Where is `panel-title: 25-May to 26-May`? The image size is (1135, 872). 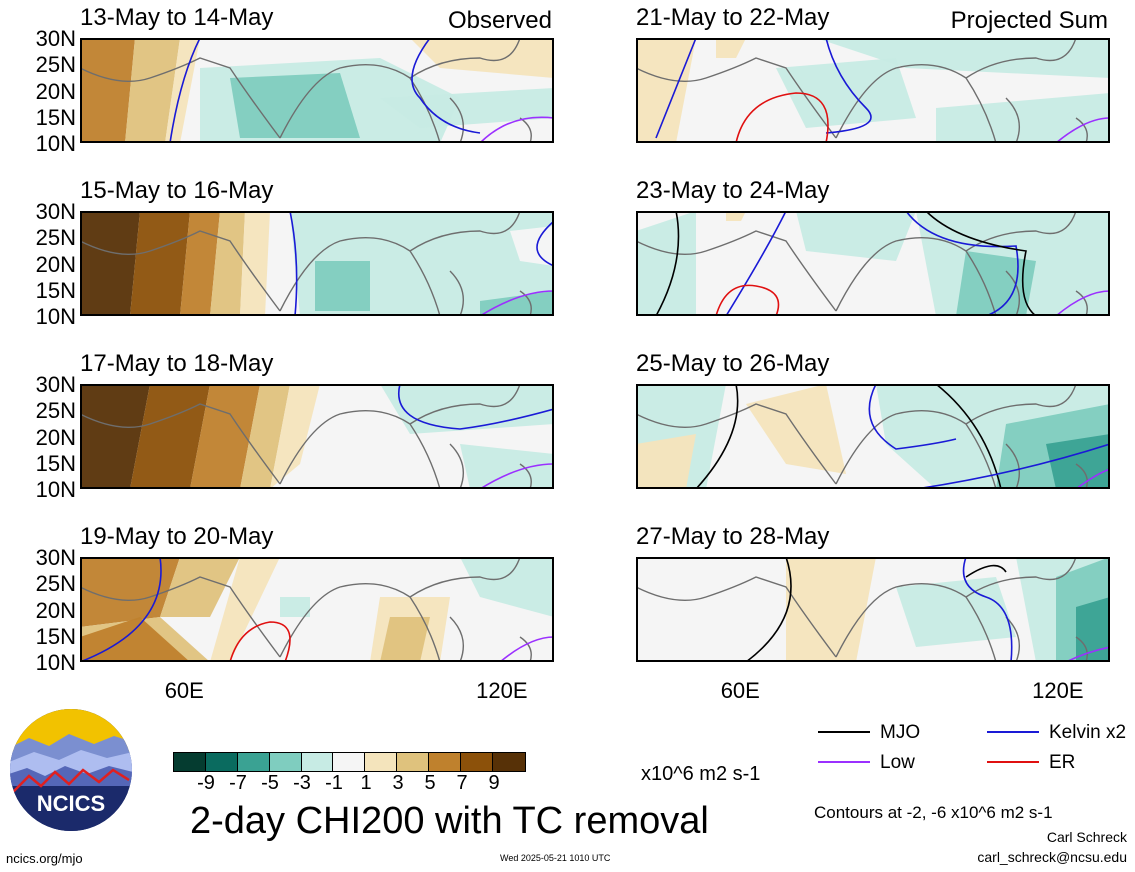 panel-title: 25-May to 26-May is located at coordinates (733, 363).